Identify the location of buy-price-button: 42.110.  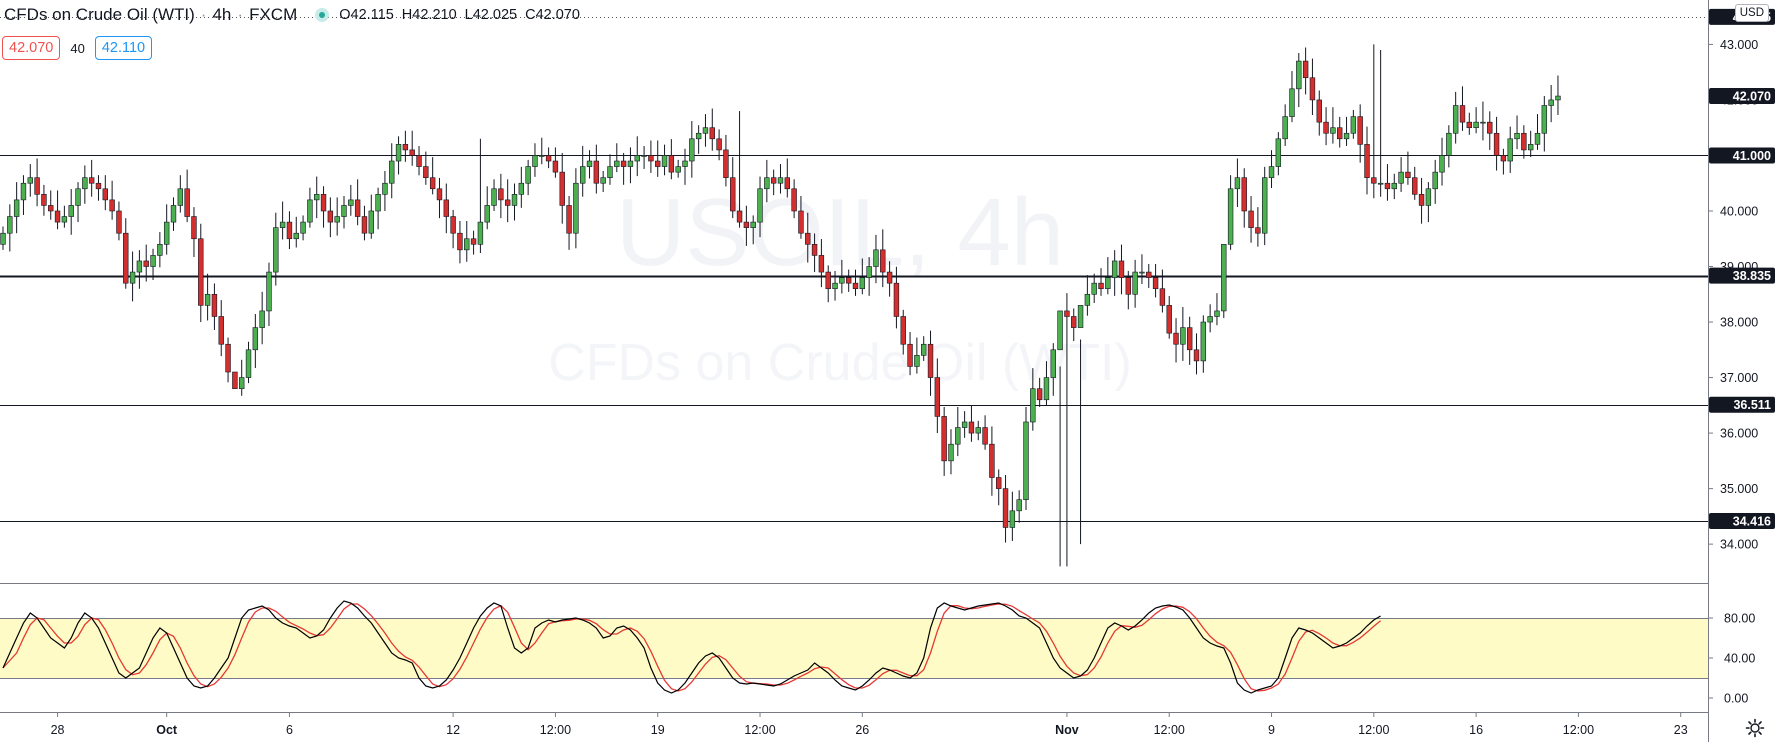
(123, 48).